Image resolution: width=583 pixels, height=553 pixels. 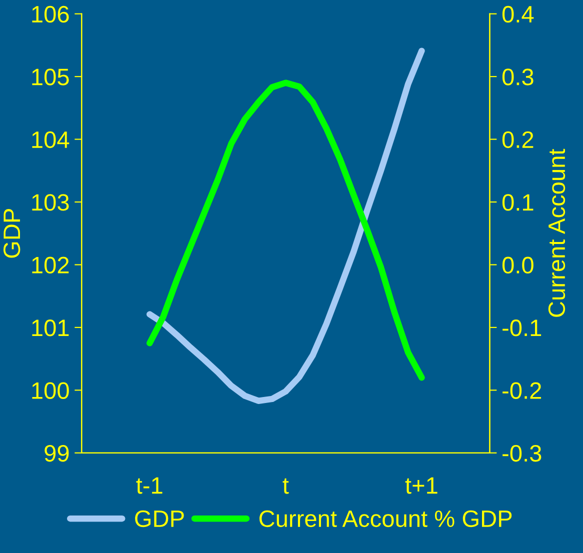 I want to click on y2-tick-label: 0.4, so click(x=518, y=14).